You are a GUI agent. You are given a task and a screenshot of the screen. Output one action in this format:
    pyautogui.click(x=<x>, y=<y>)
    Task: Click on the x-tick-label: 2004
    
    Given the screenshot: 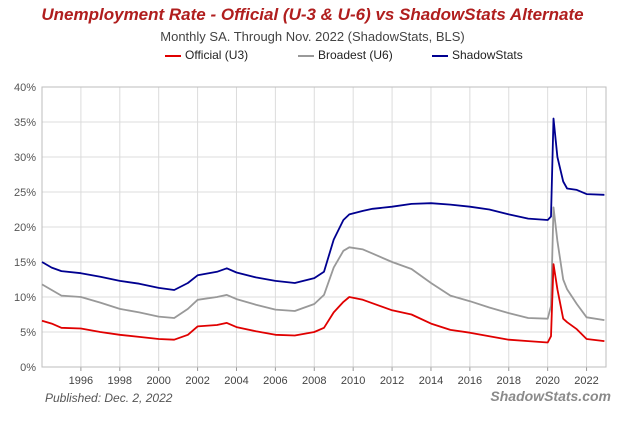 What is the action you would take?
    pyautogui.click(x=236, y=381)
    